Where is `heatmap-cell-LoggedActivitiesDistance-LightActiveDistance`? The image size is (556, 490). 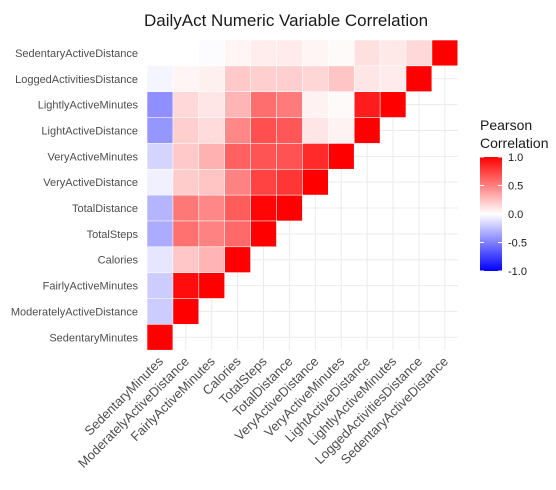 heatmap-cell-LoggedActivitiesDistance-LightActiveDistance is located at coordinates (367, 79).